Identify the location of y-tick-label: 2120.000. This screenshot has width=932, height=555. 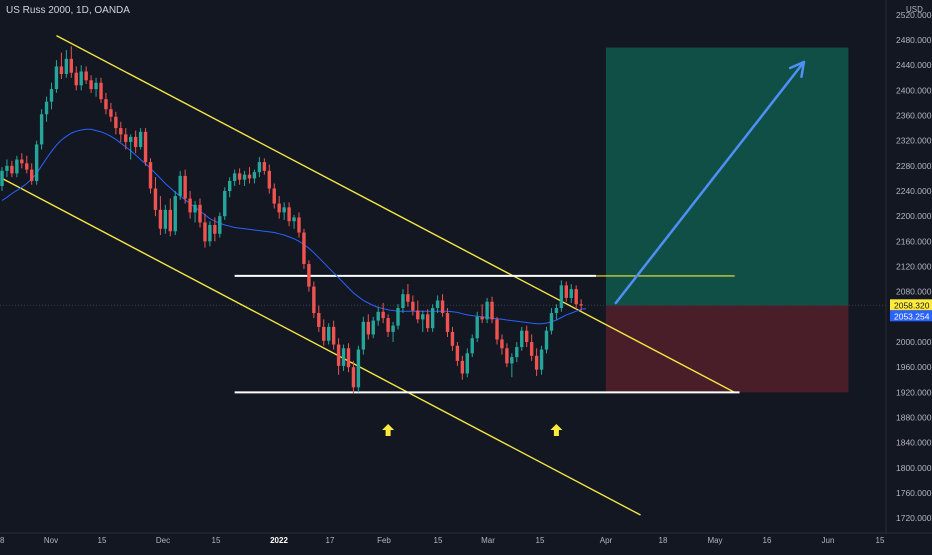
(914, 267).